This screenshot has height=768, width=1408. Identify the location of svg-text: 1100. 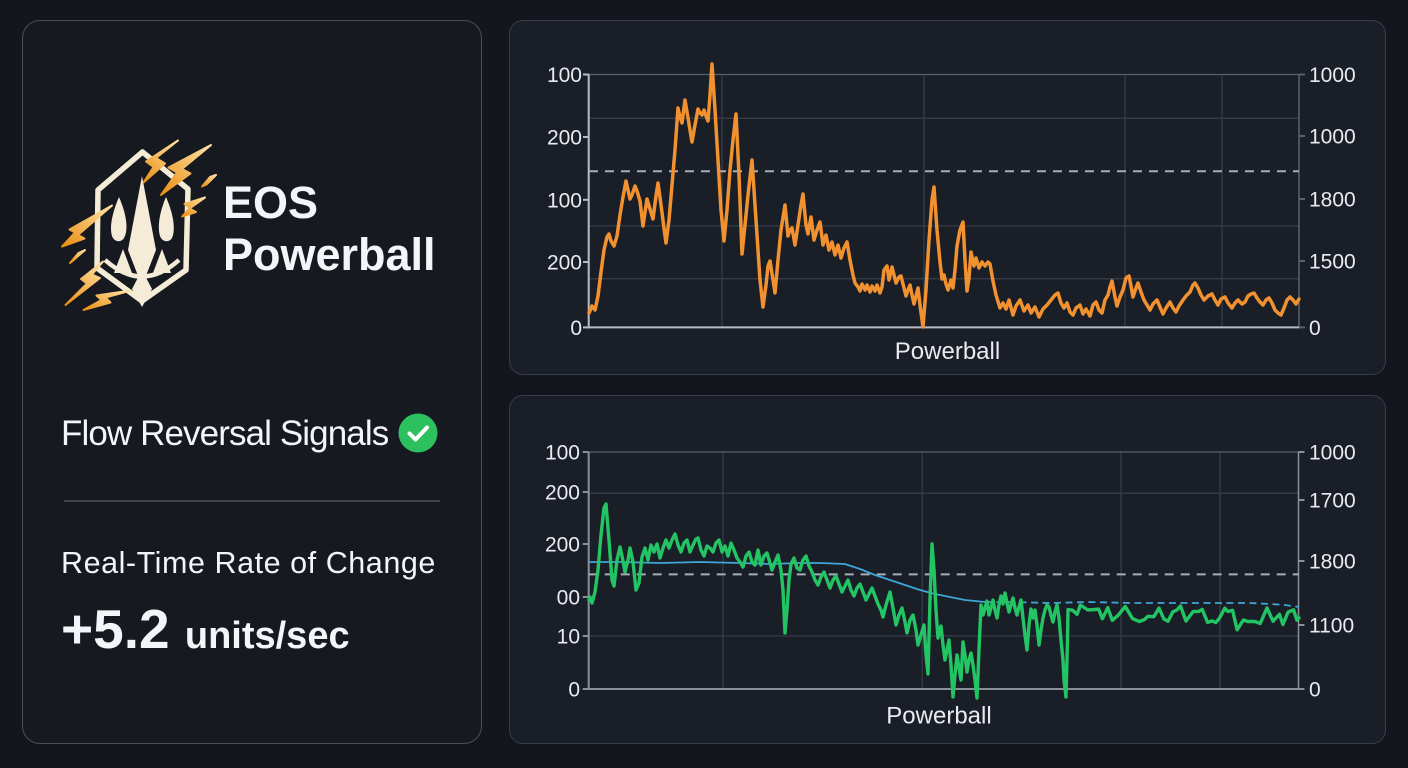
(1331, 626).